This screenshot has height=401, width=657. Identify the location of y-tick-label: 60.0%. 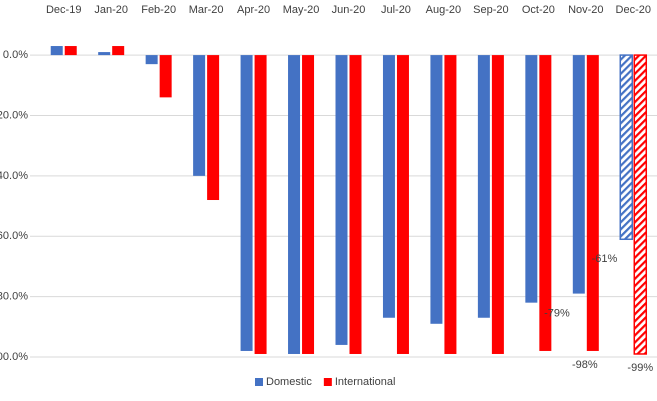
(14, 236).